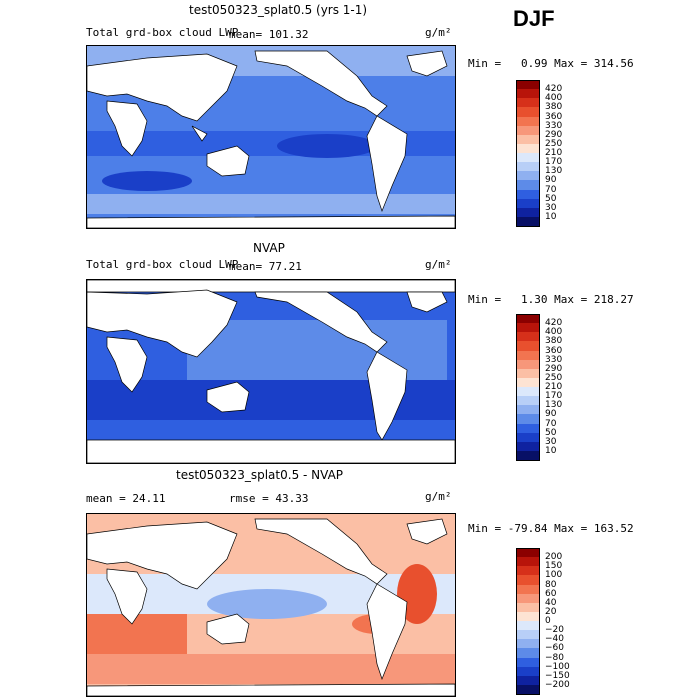 Image resolution: width=700 pixels, height=700 pixels. I want to click on panel-2-map, so click(271, 371).